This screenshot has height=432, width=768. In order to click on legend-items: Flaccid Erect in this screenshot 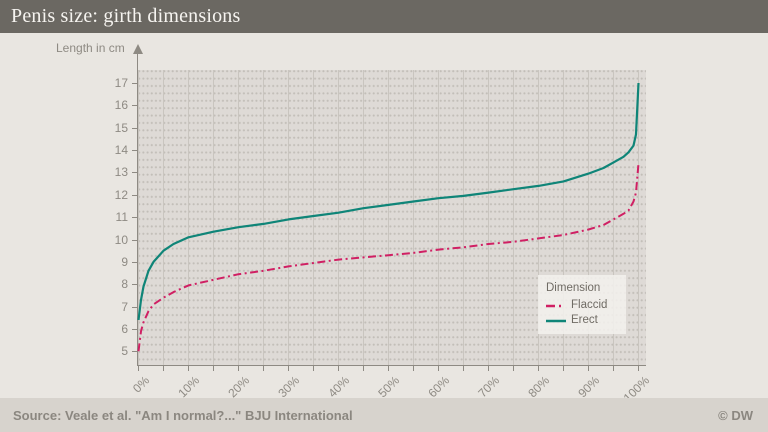, I will do `click(583, 313)`.